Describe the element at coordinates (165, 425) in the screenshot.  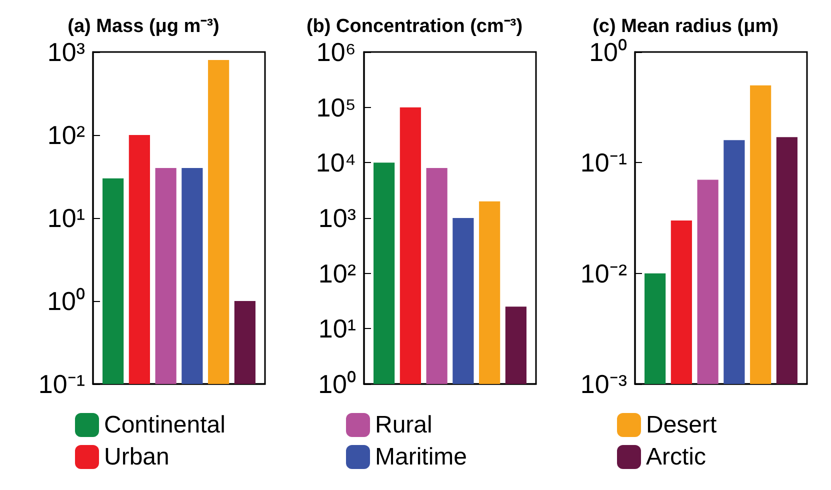
I see `legend-label: Continental` at that location.